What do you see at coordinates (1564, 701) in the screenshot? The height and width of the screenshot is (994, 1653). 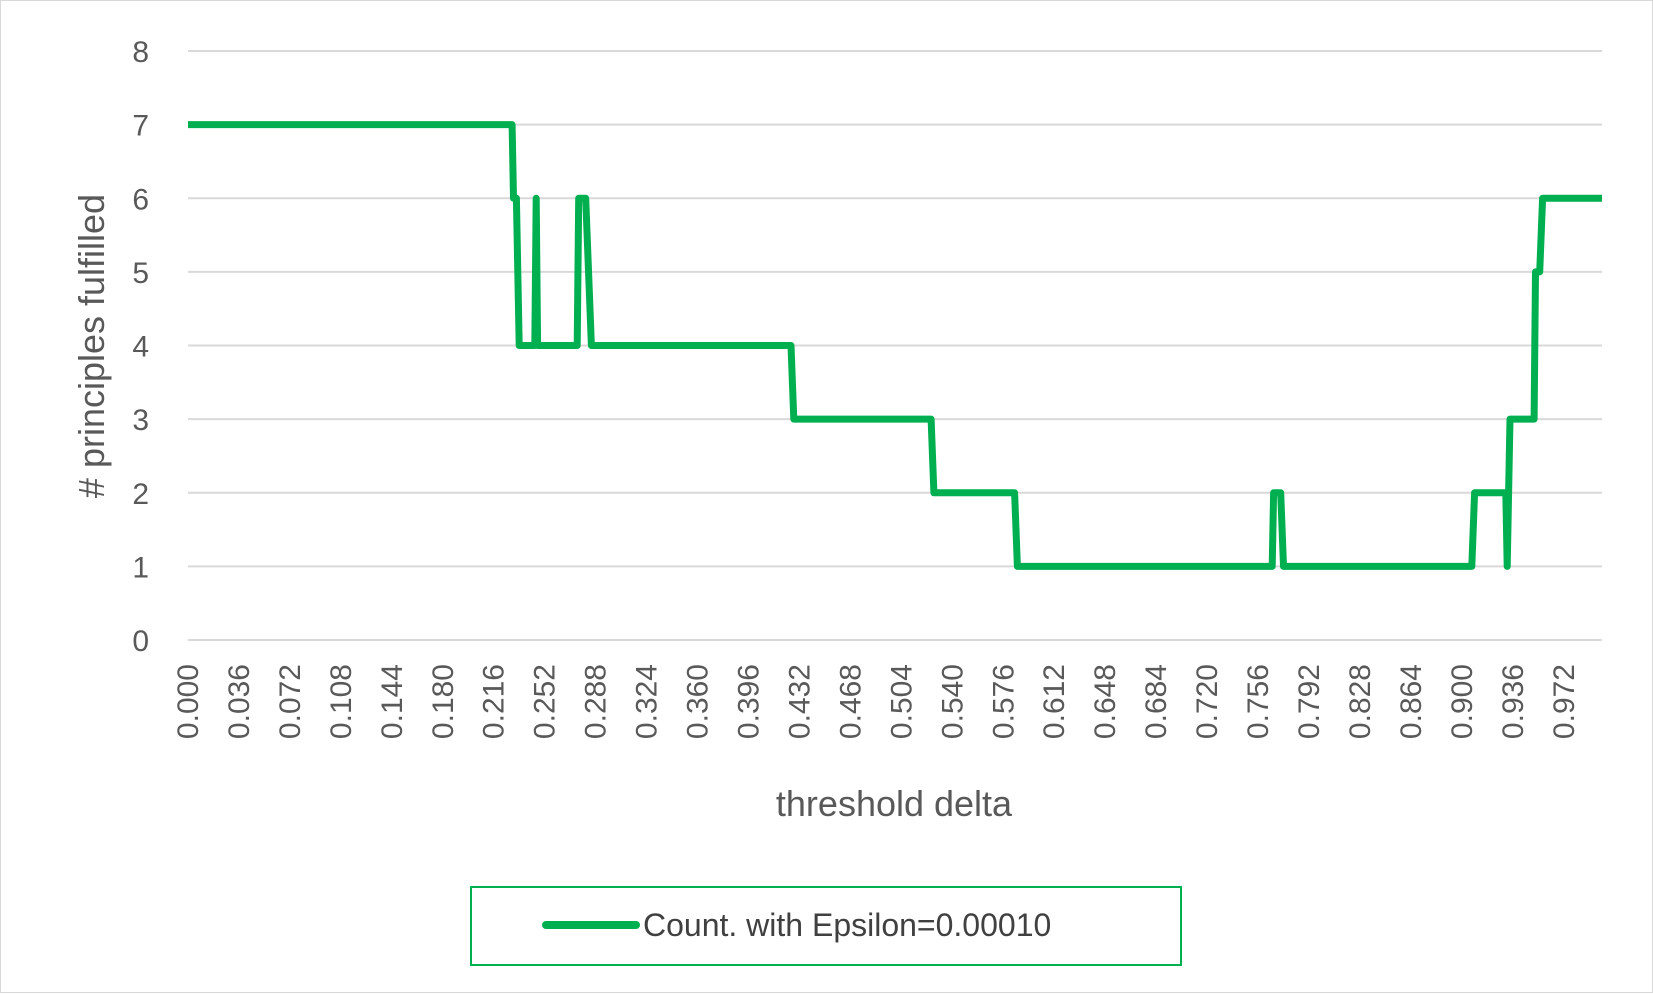 I see `x-tick-label: 0.972` at bounding box center [1564, 701].